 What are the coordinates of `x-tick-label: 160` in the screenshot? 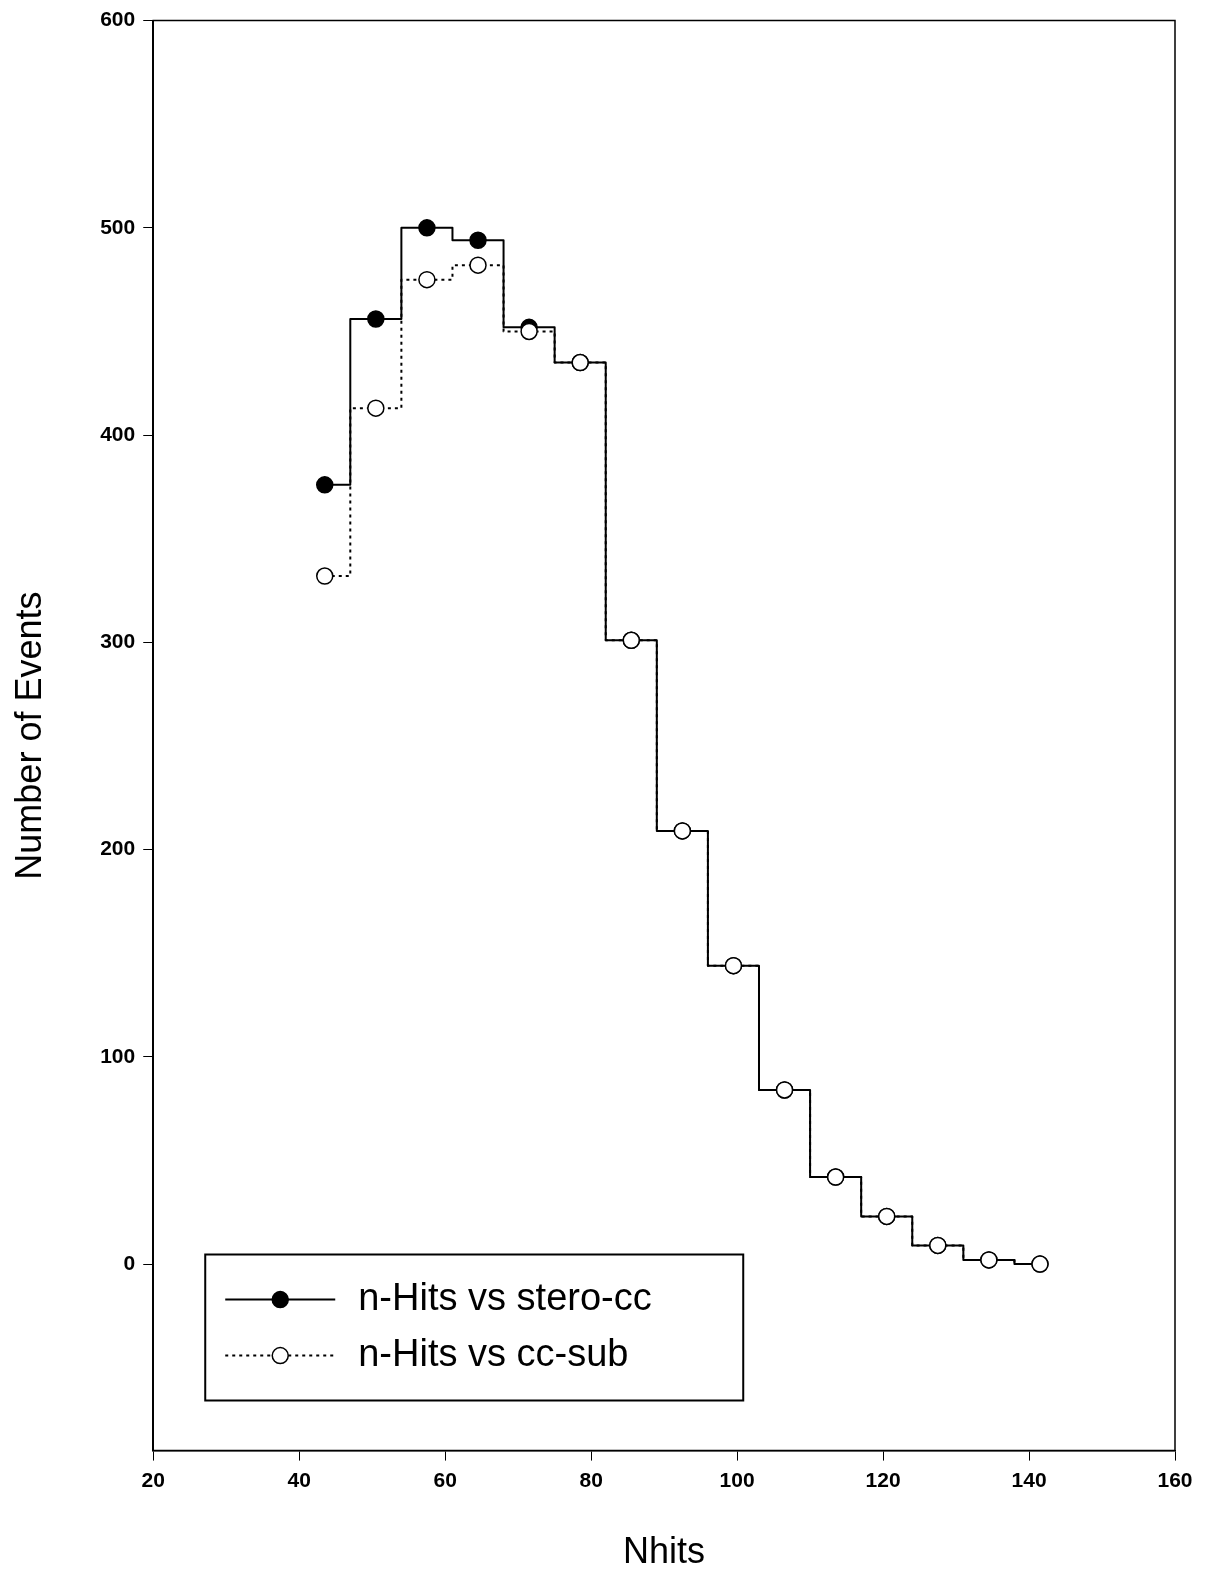 It's located at (1175, 1479).